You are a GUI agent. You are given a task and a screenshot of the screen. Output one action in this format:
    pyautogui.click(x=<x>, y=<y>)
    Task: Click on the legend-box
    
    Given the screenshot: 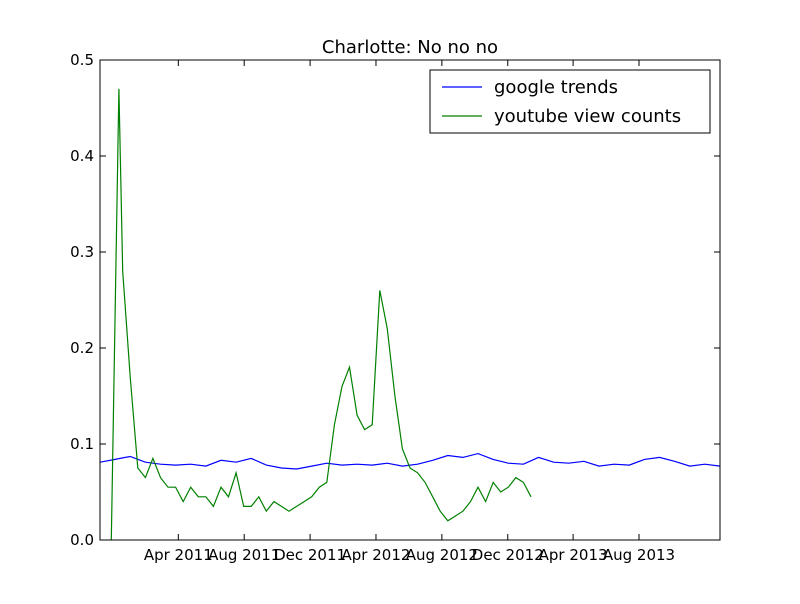 What is the action you would take?
    pyautogui.click(x=570, y=101)
    